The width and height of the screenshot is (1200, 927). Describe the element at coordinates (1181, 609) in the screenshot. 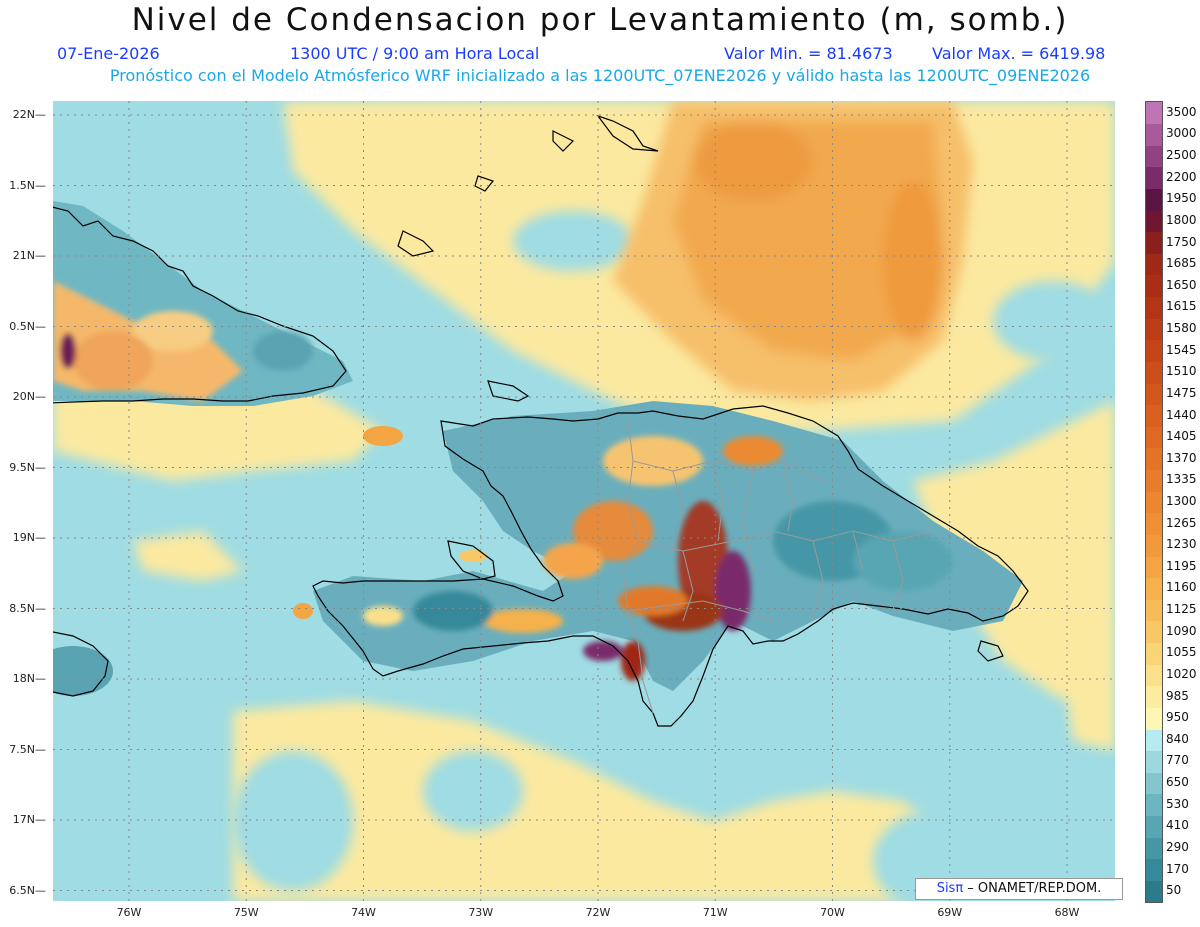

I see `colorbar-level-label: 1125` at that location.